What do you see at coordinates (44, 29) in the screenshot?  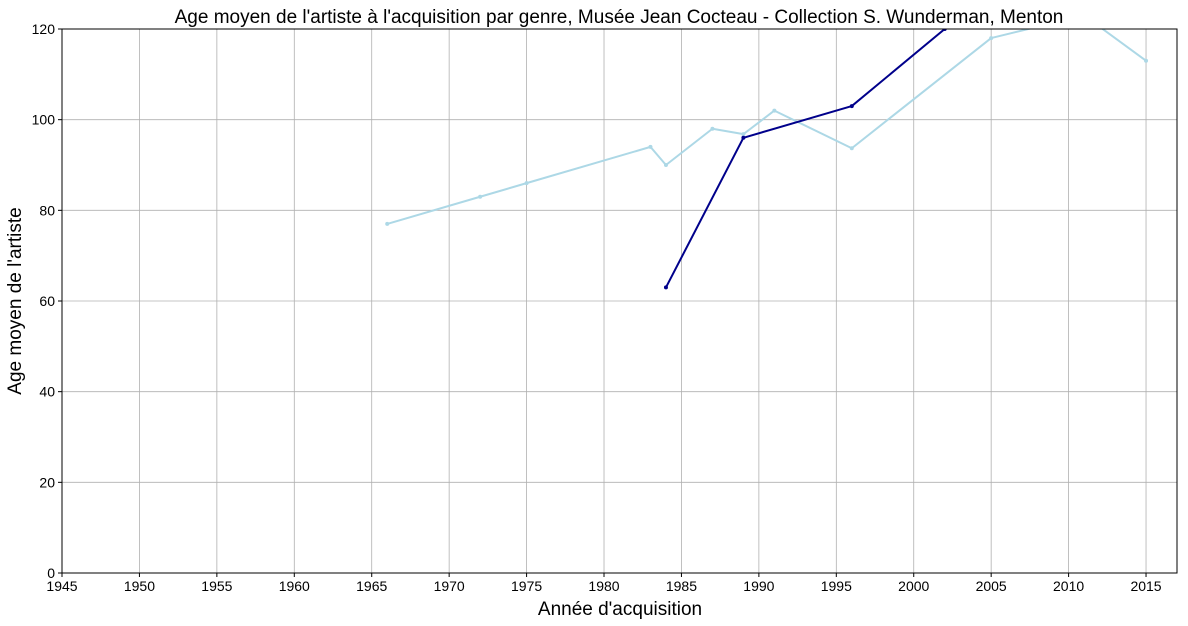 I see `y-tick-label: 120` at bounding box center [44, 29].